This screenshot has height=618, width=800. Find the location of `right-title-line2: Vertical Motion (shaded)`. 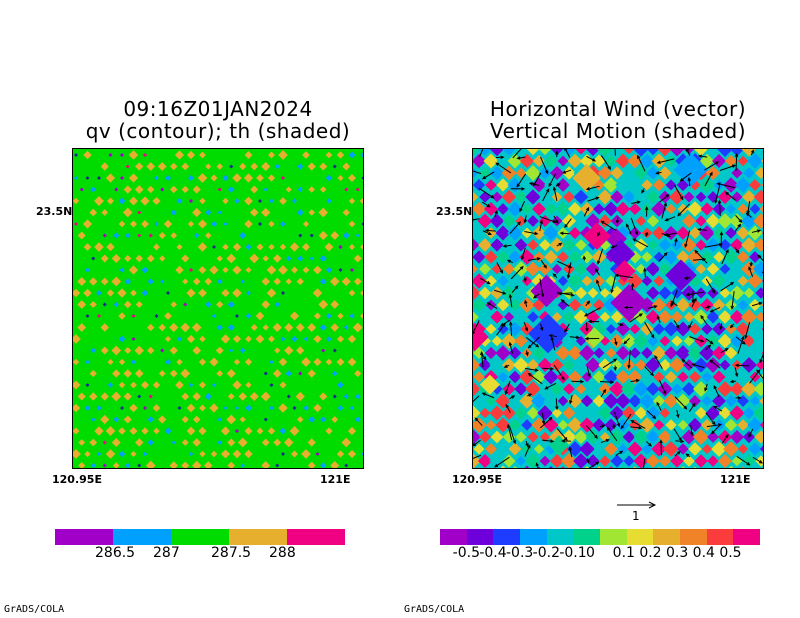

right-title-line2: Vertical Motion (shaded) is located at coordinates (618, 131).